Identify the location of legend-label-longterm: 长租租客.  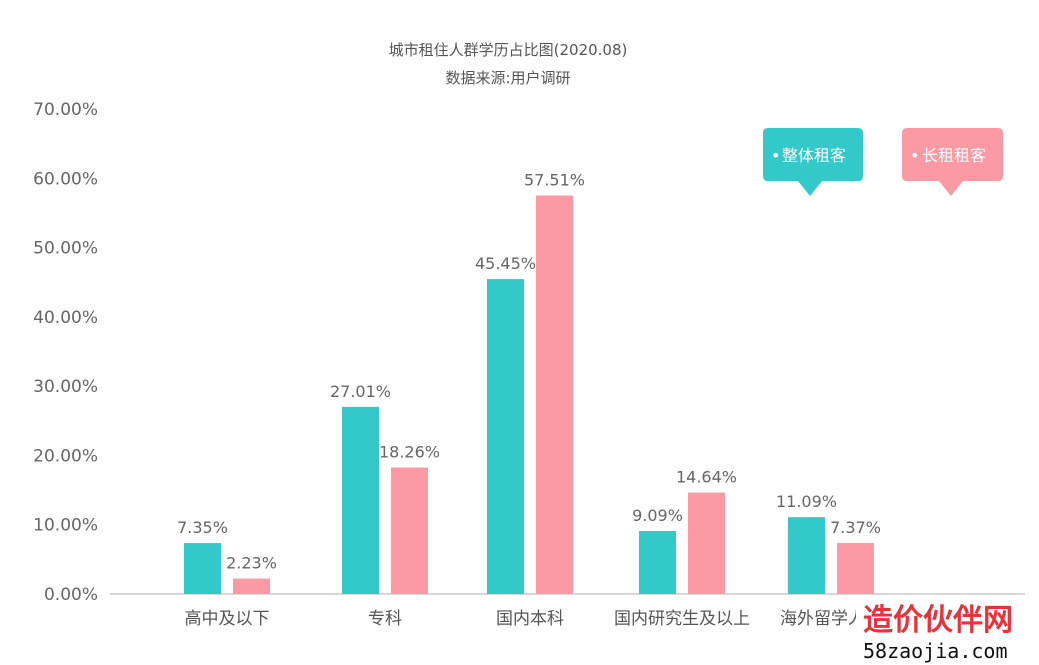
(954, 155).